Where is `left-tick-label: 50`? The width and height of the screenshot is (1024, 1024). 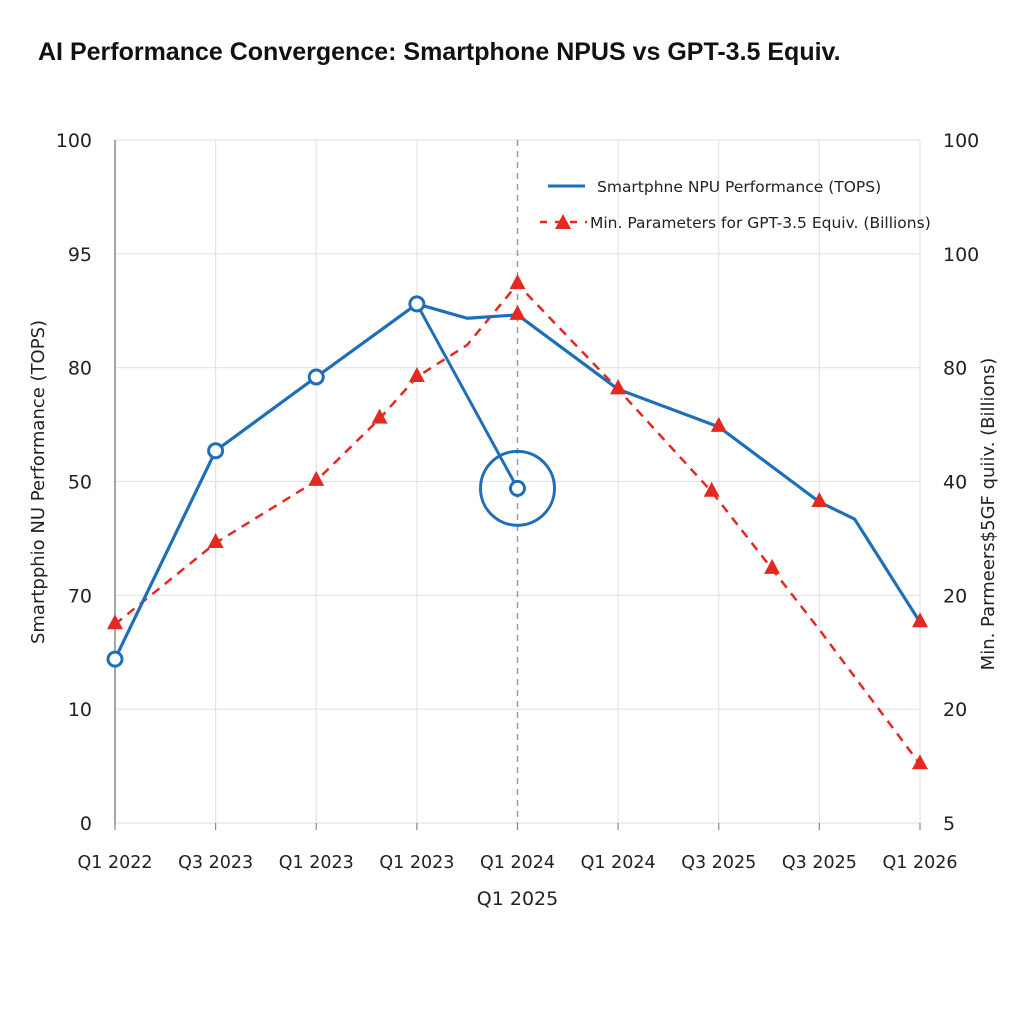 left-tick-label: 50 is located at coordinates (80, 483).